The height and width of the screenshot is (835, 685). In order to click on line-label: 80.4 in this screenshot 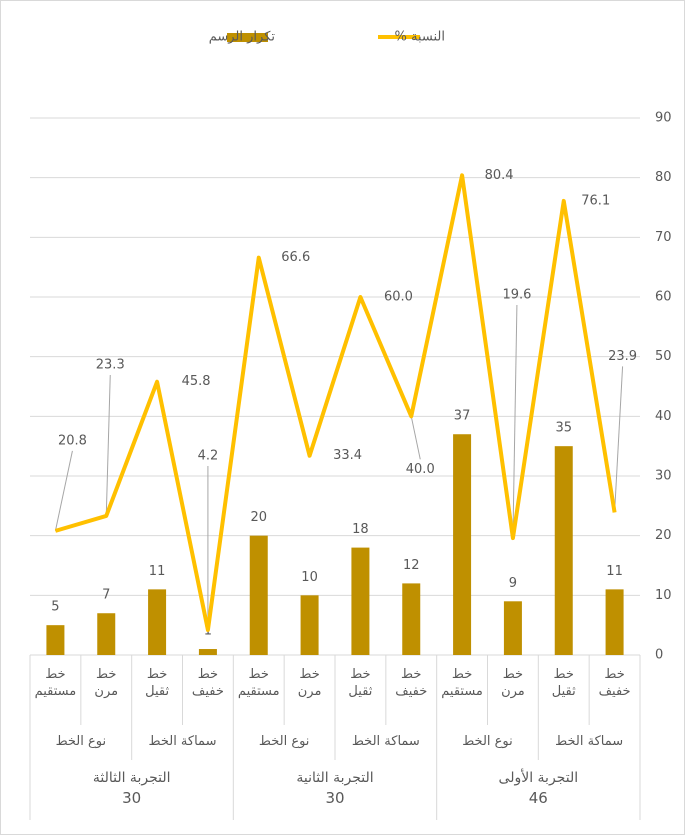, I will do `click(499, 175)`.